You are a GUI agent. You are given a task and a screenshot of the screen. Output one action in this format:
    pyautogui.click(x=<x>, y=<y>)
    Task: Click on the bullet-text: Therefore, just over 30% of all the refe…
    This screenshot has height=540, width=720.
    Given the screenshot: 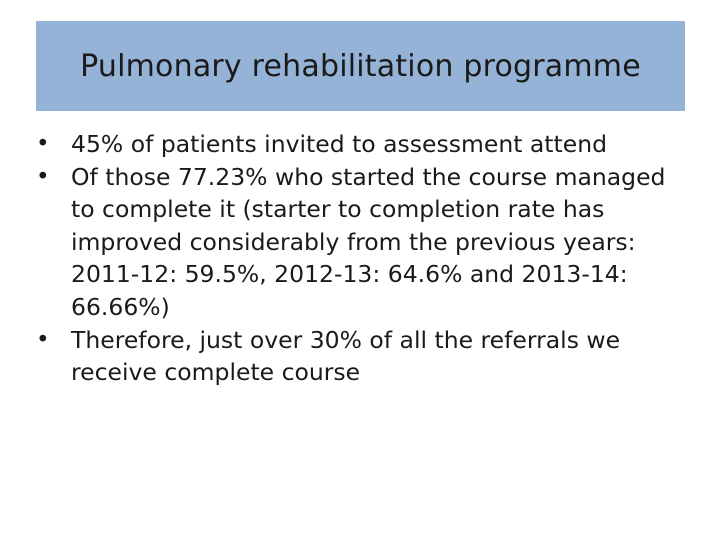 What is the action you would take?
    pyautogui.click(x=346, y=356)
    